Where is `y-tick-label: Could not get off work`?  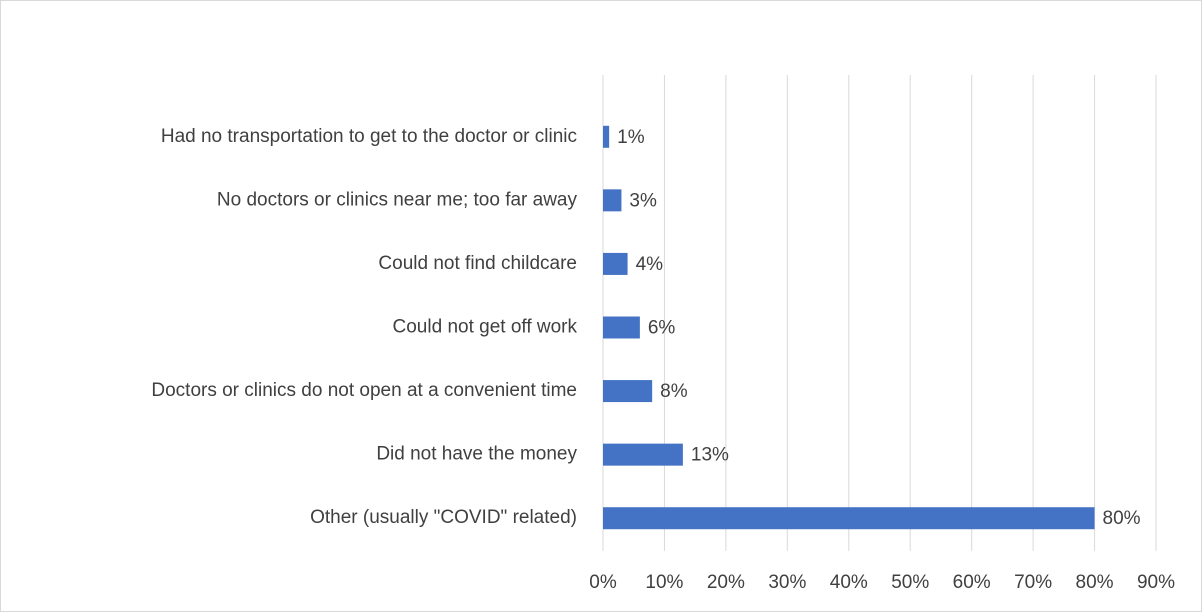
y-tick-label: Could not get off work is located at coordinates (485, 327).